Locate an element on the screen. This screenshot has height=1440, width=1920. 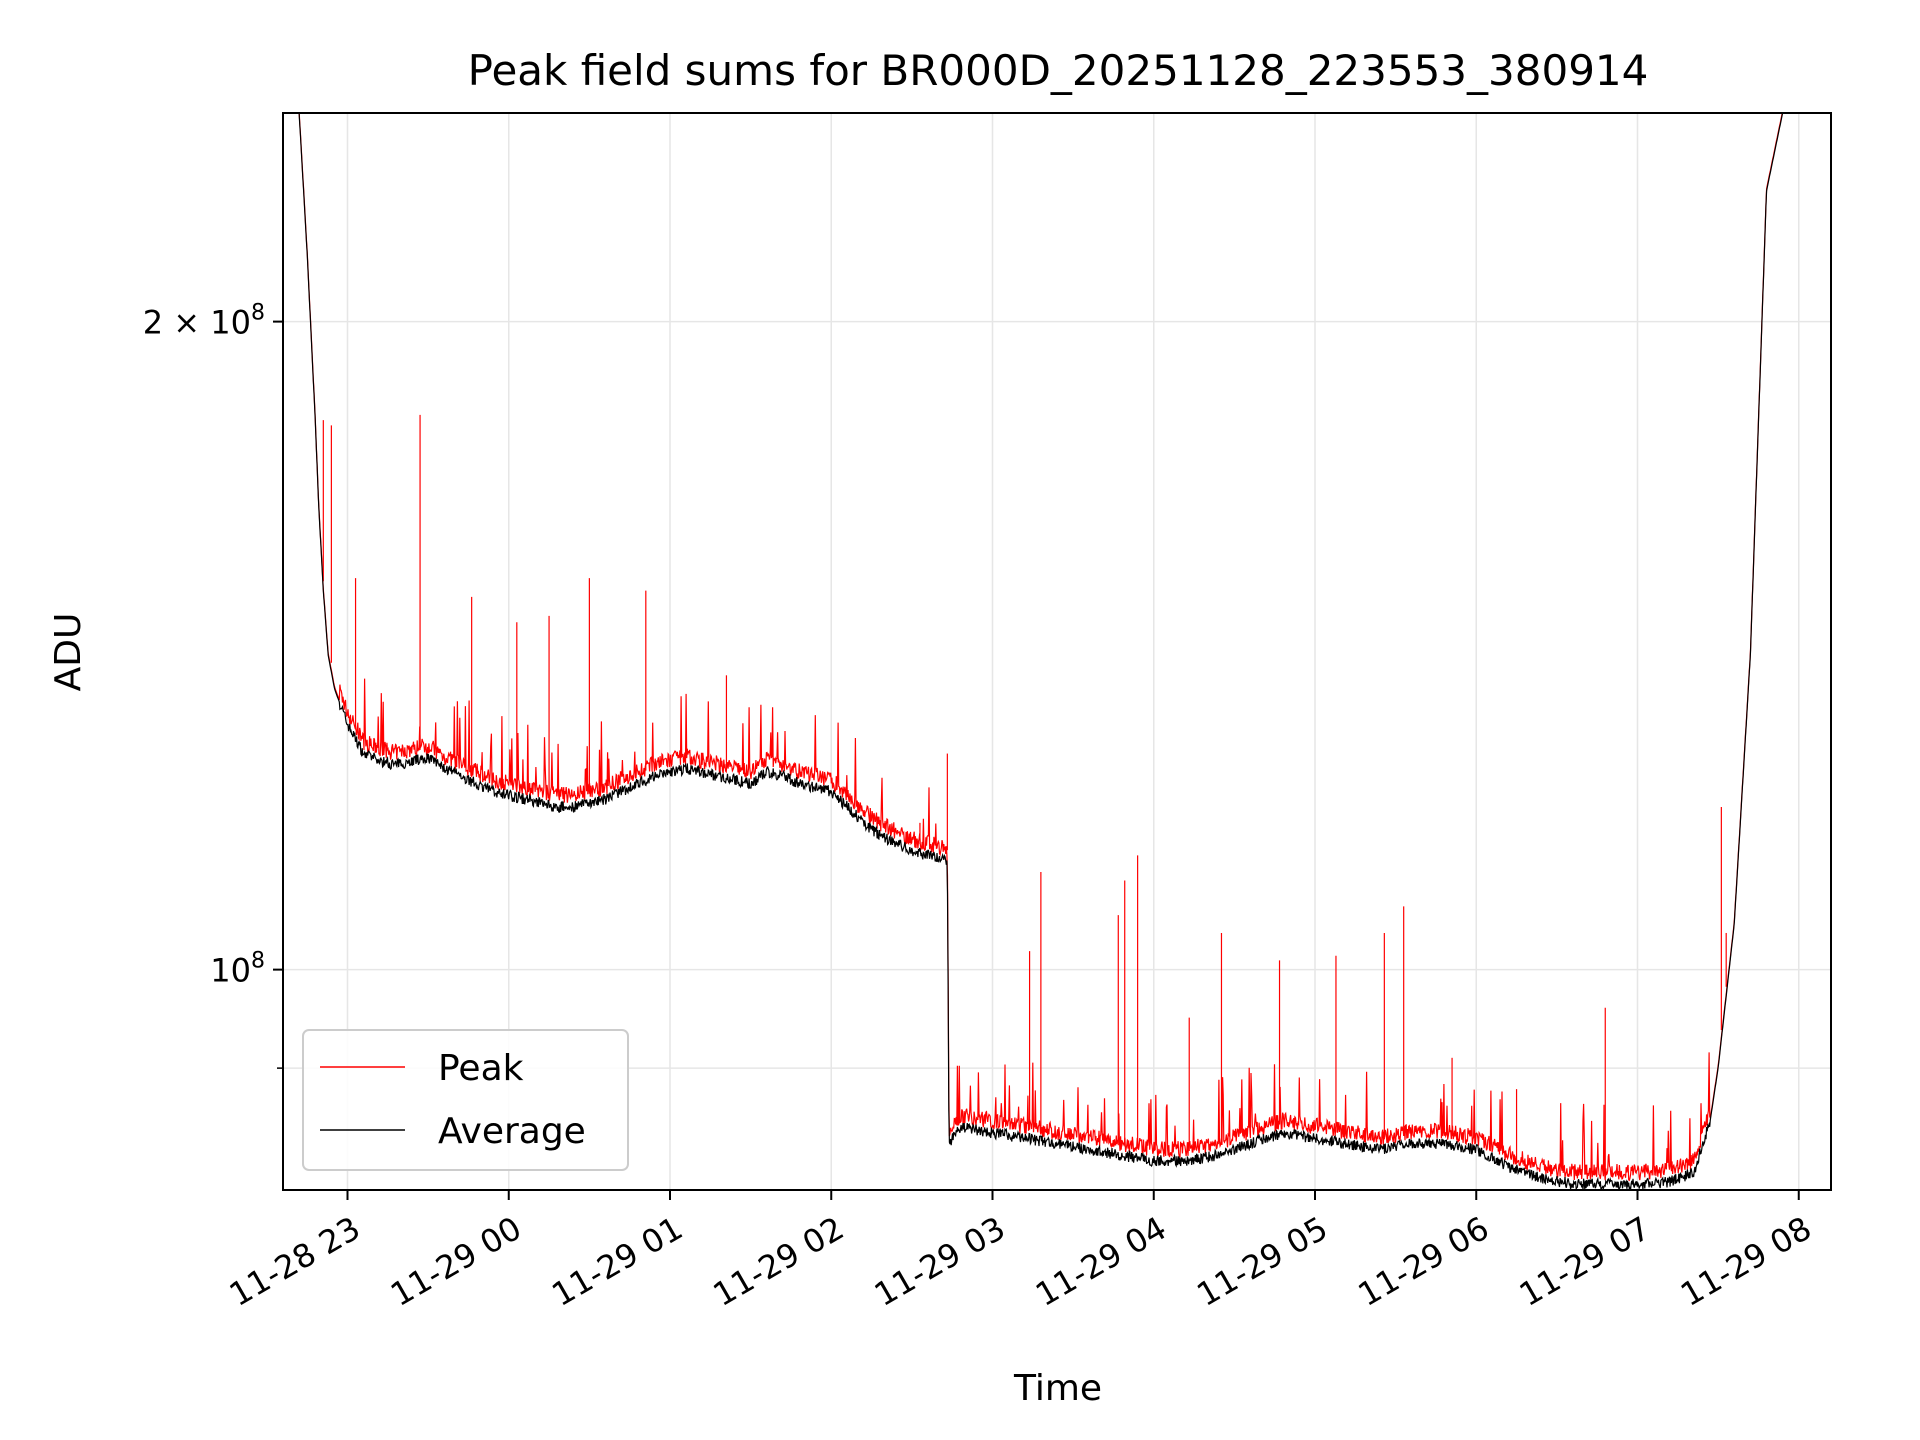
legend-box is located at coordinates (465, 1100).